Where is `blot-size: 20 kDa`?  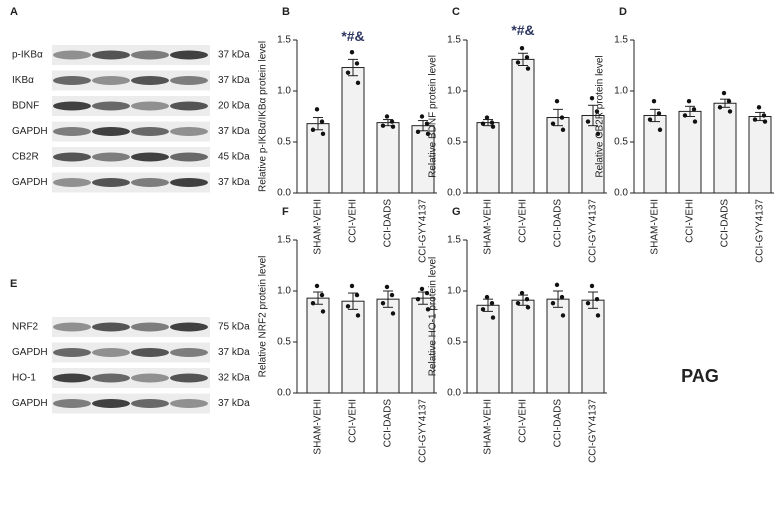
blot-size: 20 kDa is located at coordinates (234, 106).